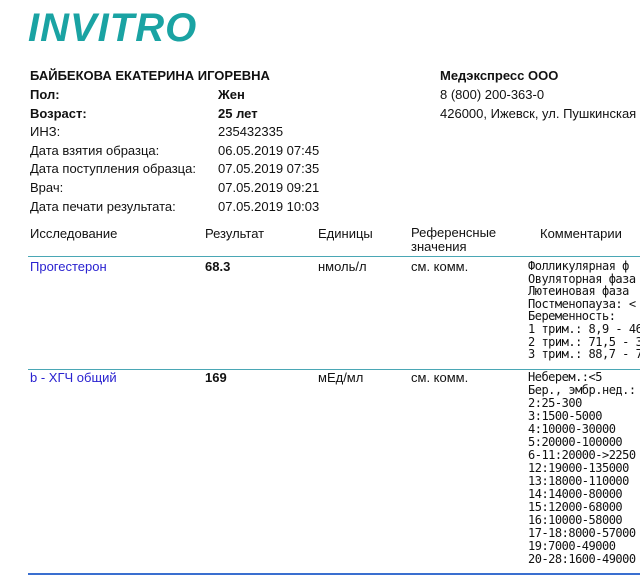 Image resolution: width=640 pixels, height=580 pixels. What do you see at coordinates (572, 316) in the screenshot?
I see `comment-line: Беременность:` at bounding box center [572, 316].